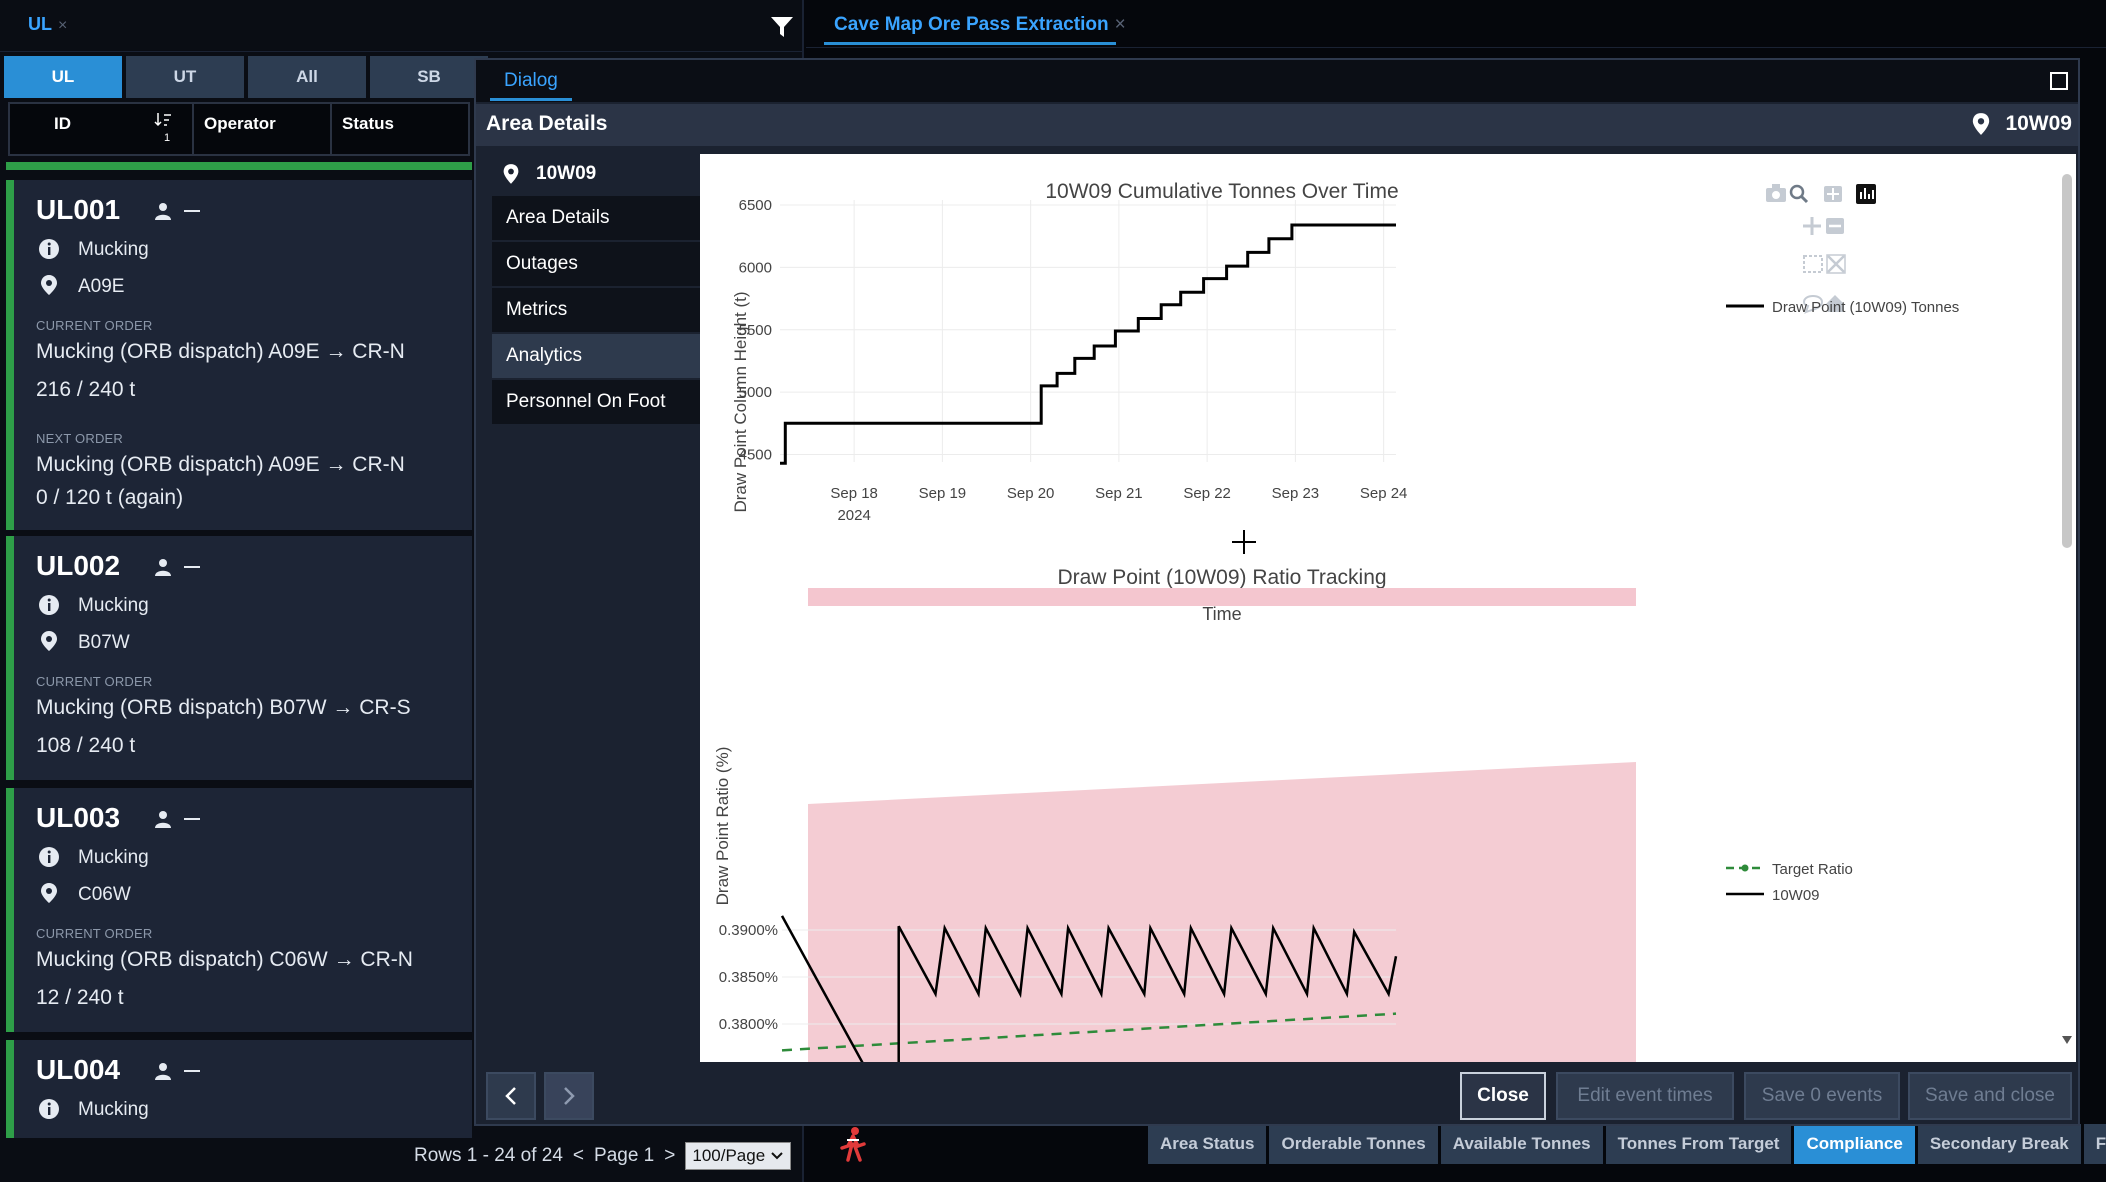  What do you see at coordinates (596, 311) in the screenshot?
I see `sidebar-item-metrics: Metrics` at bounding box center [596, 311].